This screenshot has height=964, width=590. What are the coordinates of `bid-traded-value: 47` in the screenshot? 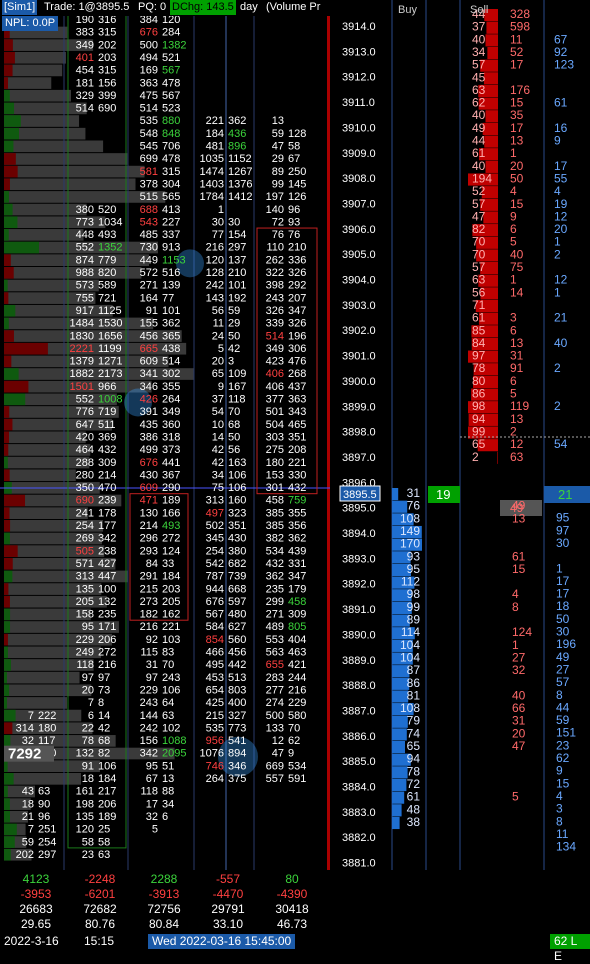 It's located at (519, 746).